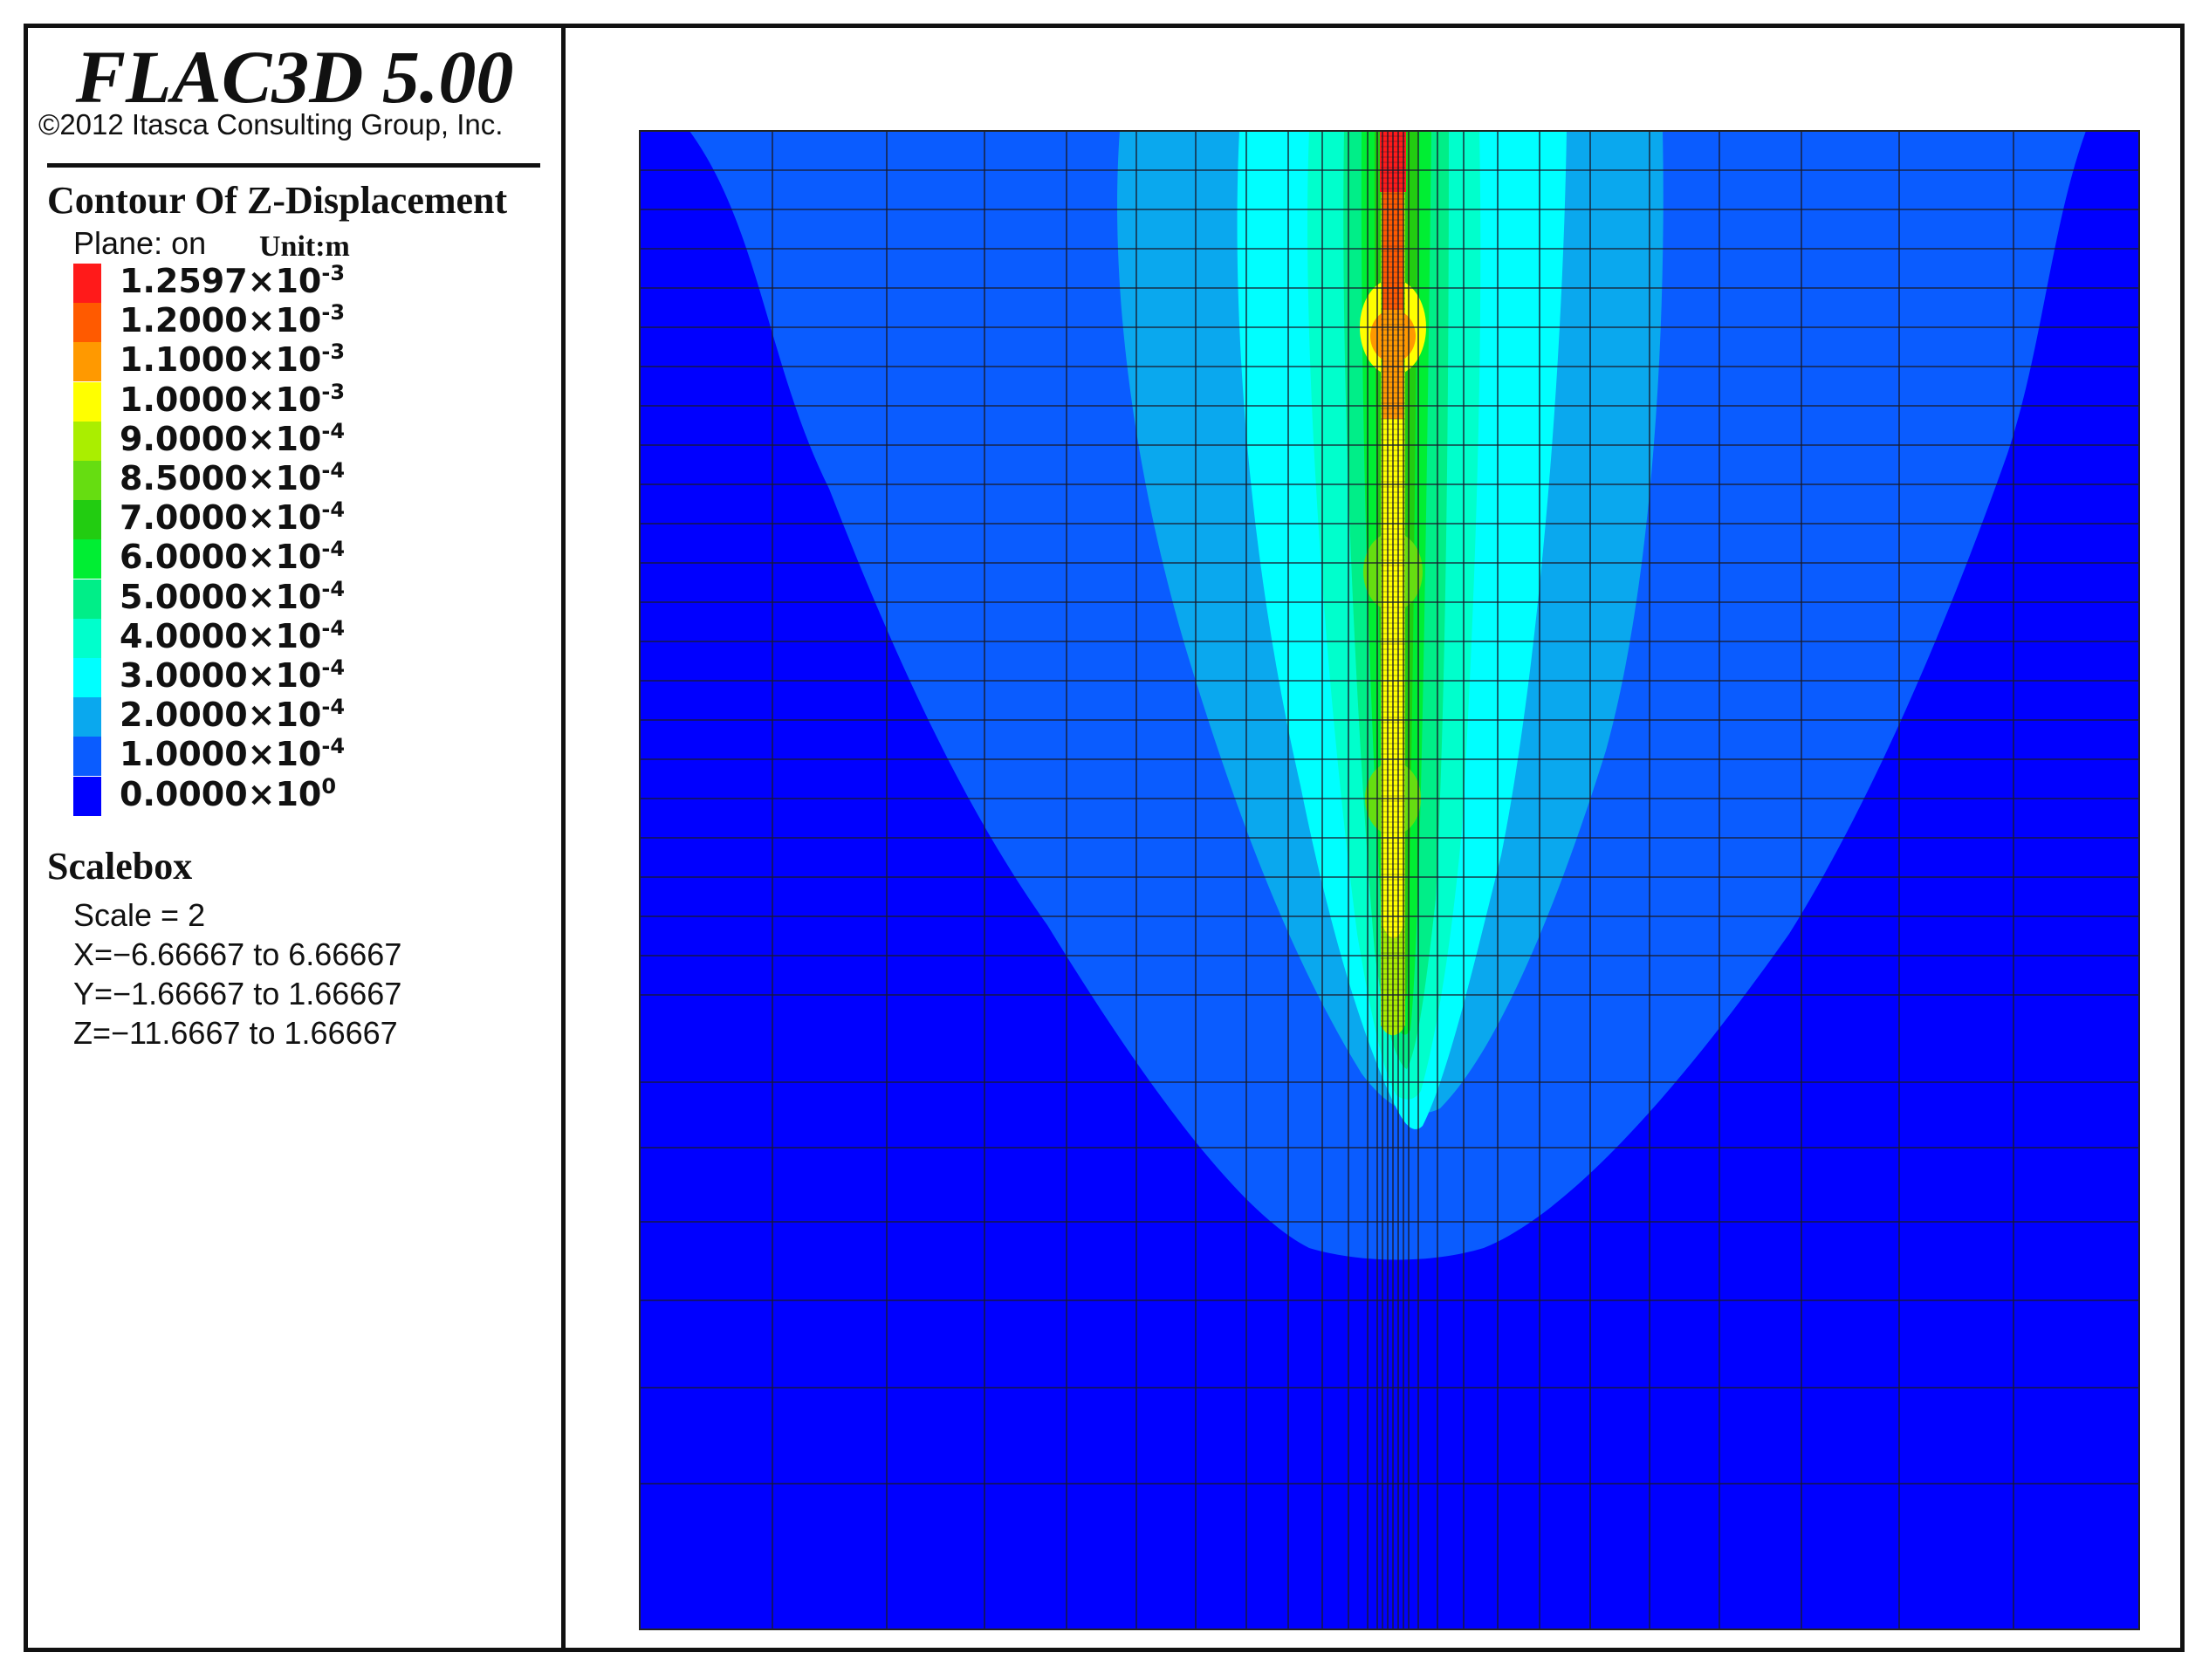 Image resolution: width=2209 pixels, height=1680 pixels. I want to click on legend-level-mantissa: 6.0000×10, so click(221, 557).